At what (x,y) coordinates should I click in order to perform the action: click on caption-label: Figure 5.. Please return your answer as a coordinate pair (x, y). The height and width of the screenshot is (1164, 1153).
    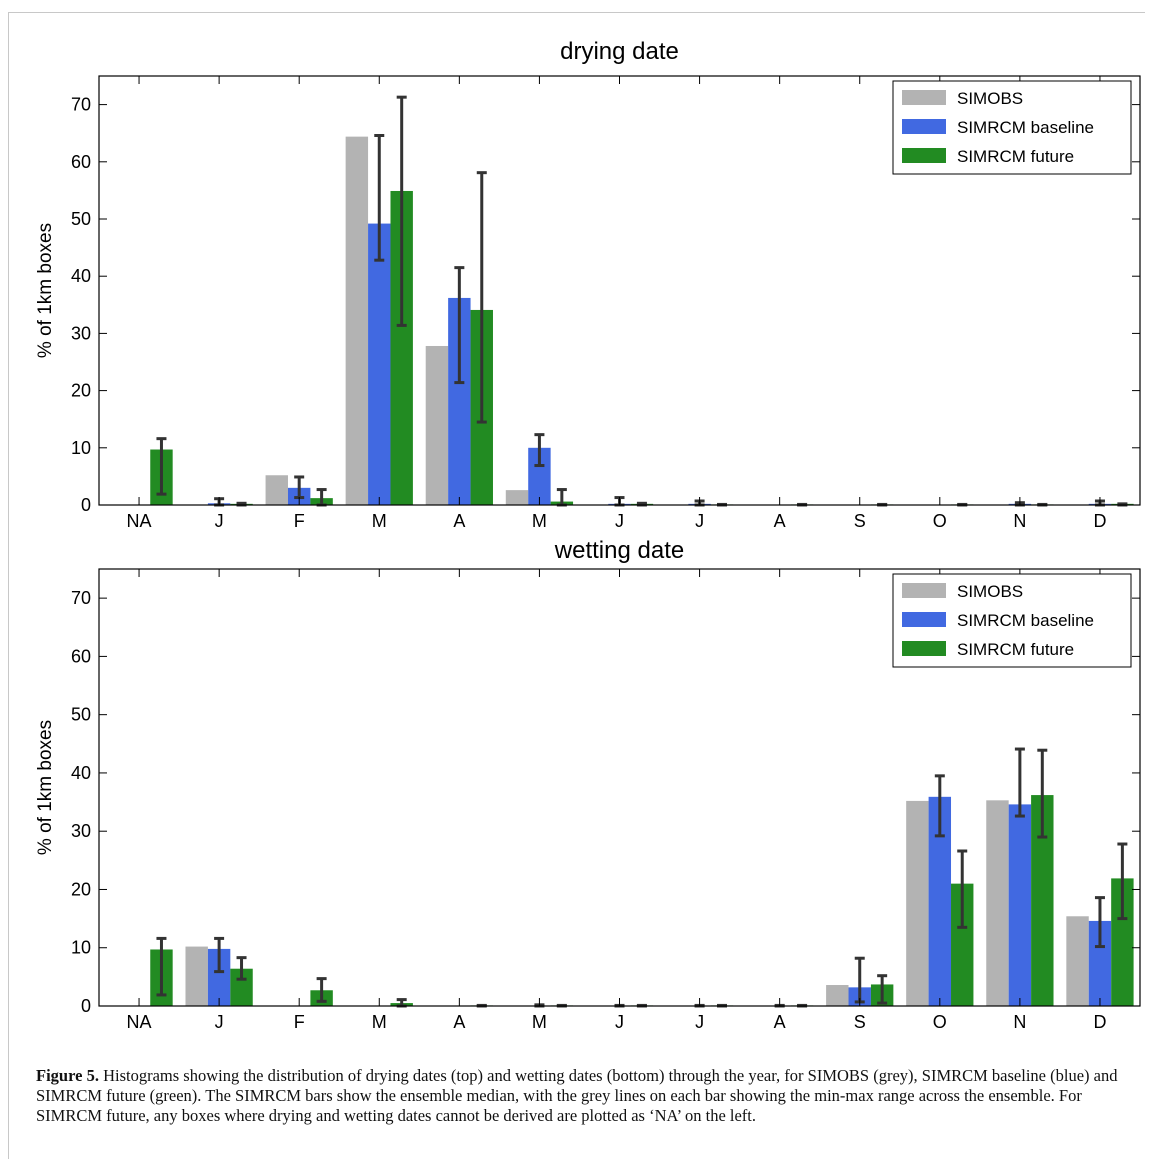
    Looking at the image, I should click on (67, 1075).